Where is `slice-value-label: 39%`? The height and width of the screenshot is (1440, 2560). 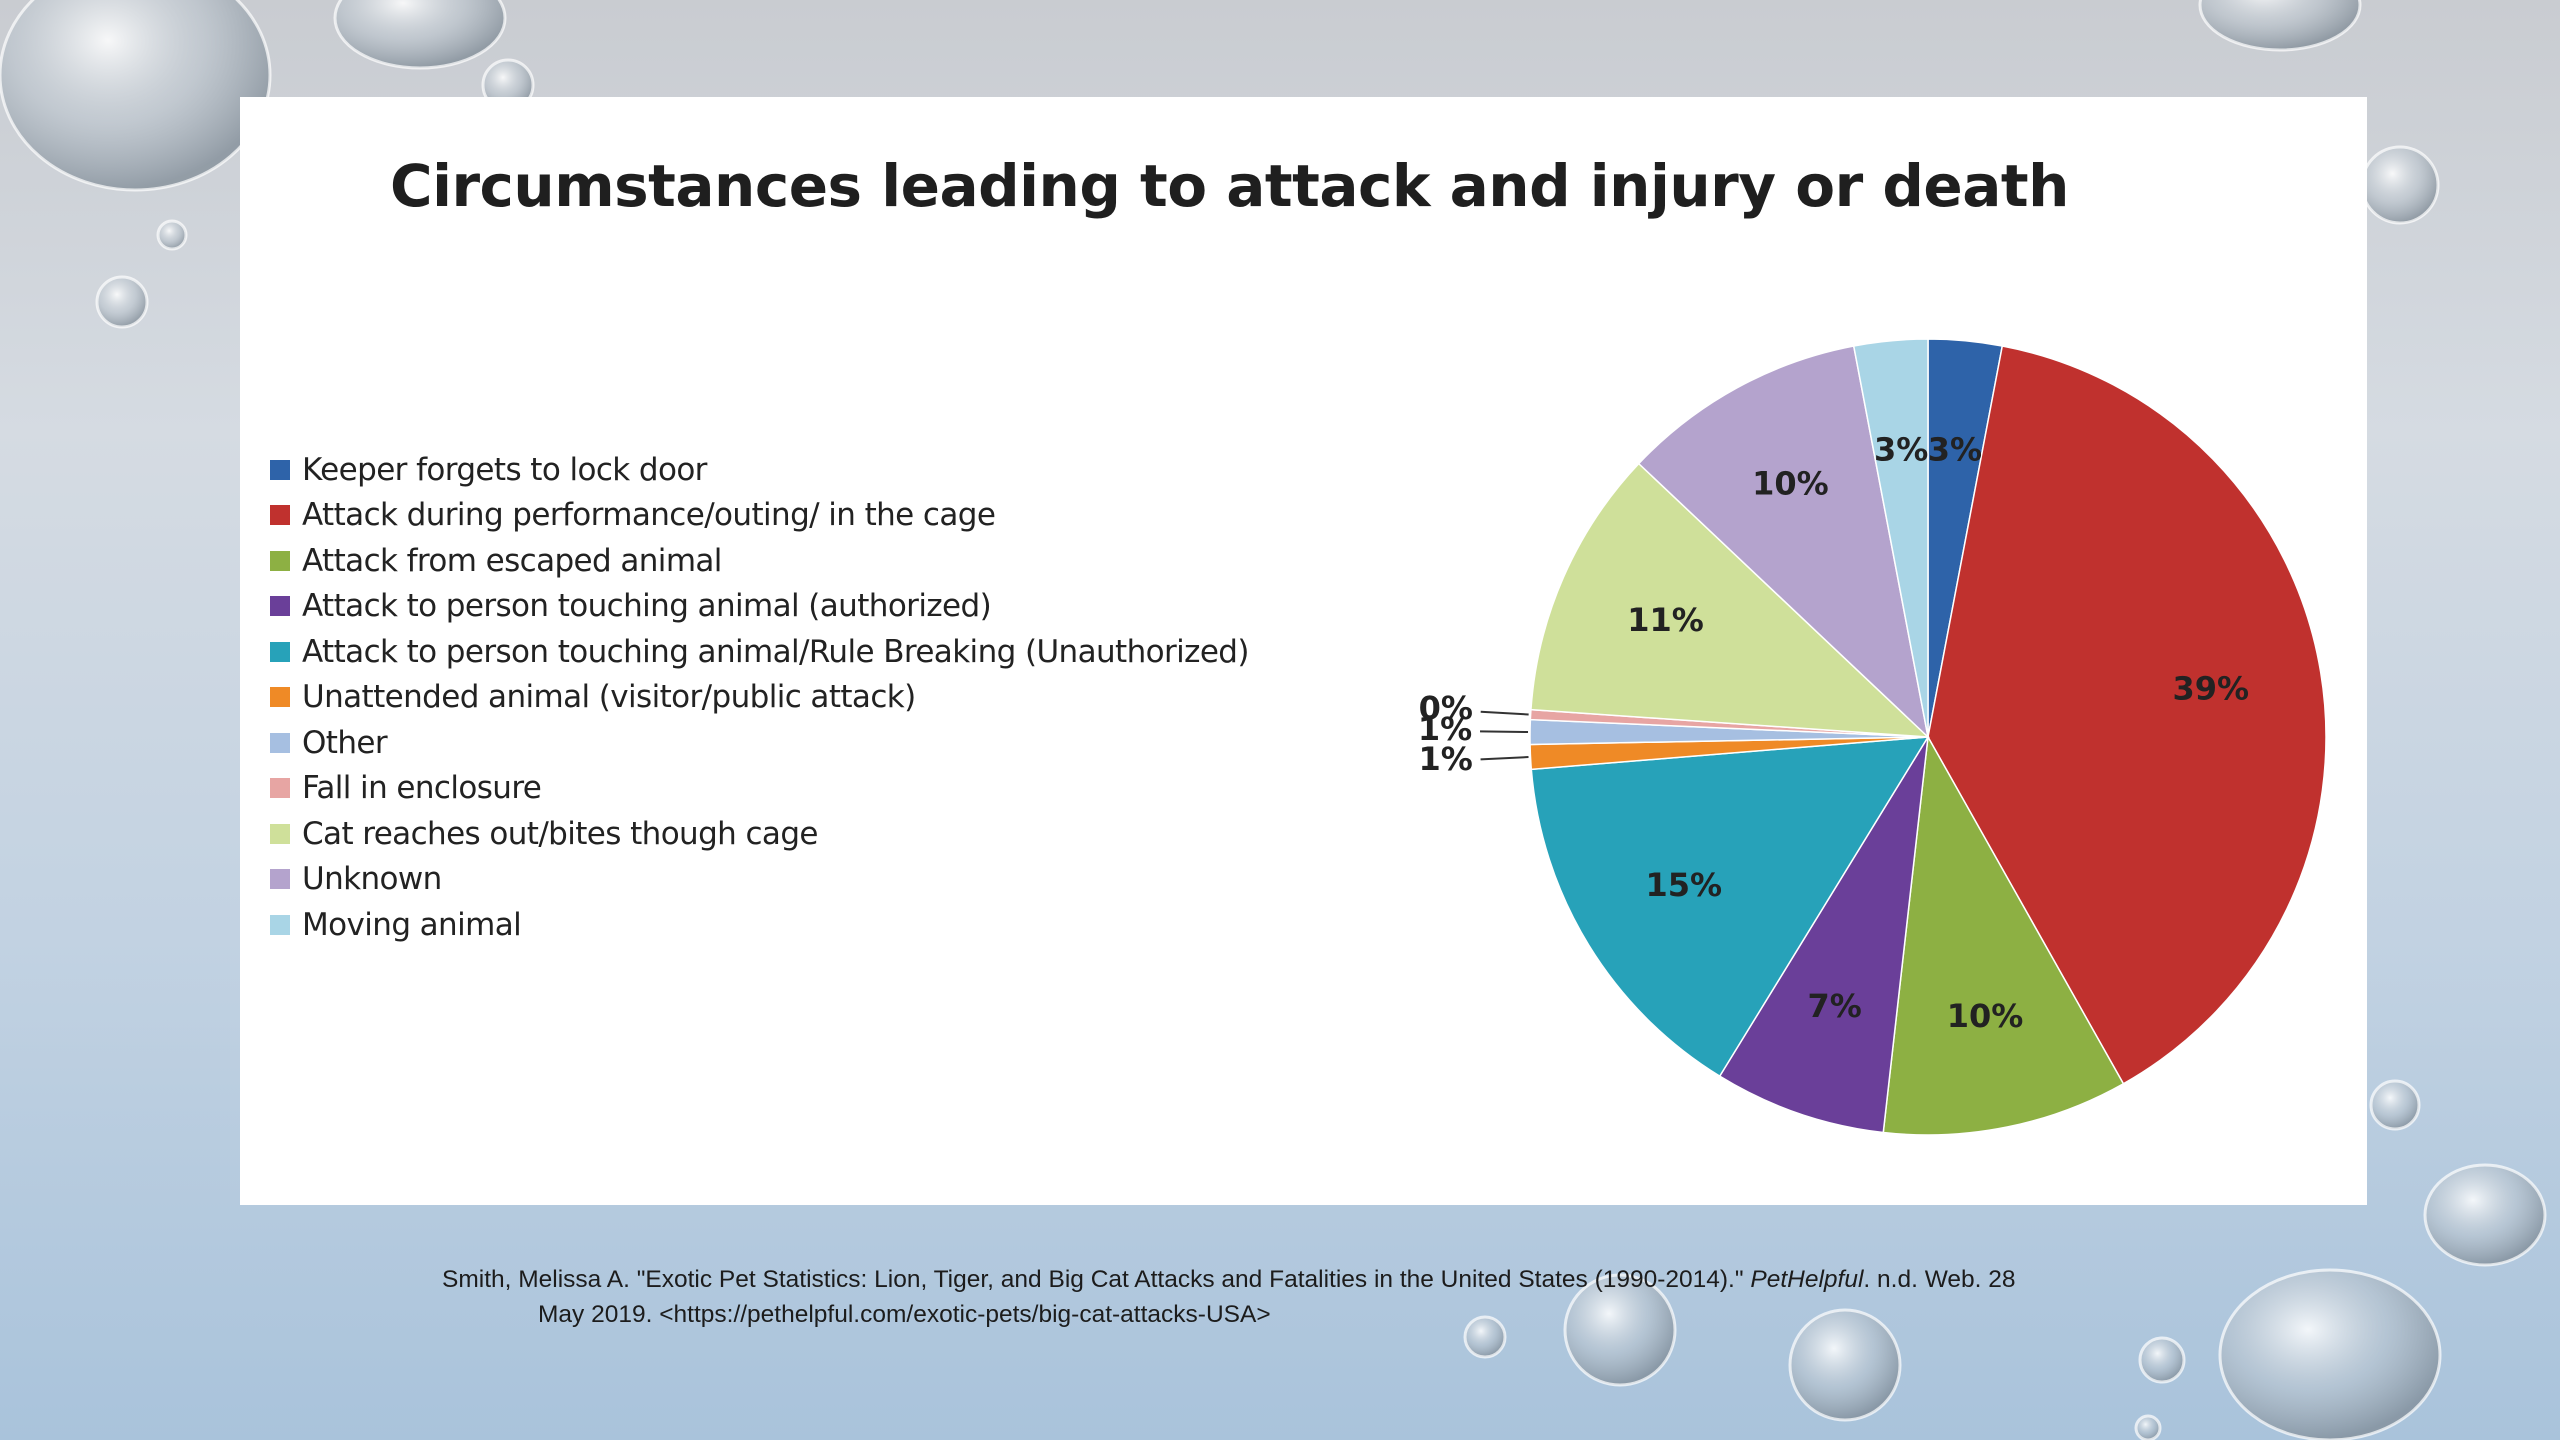 slice-value-label: 39% is located at coordinates (2210, 689).